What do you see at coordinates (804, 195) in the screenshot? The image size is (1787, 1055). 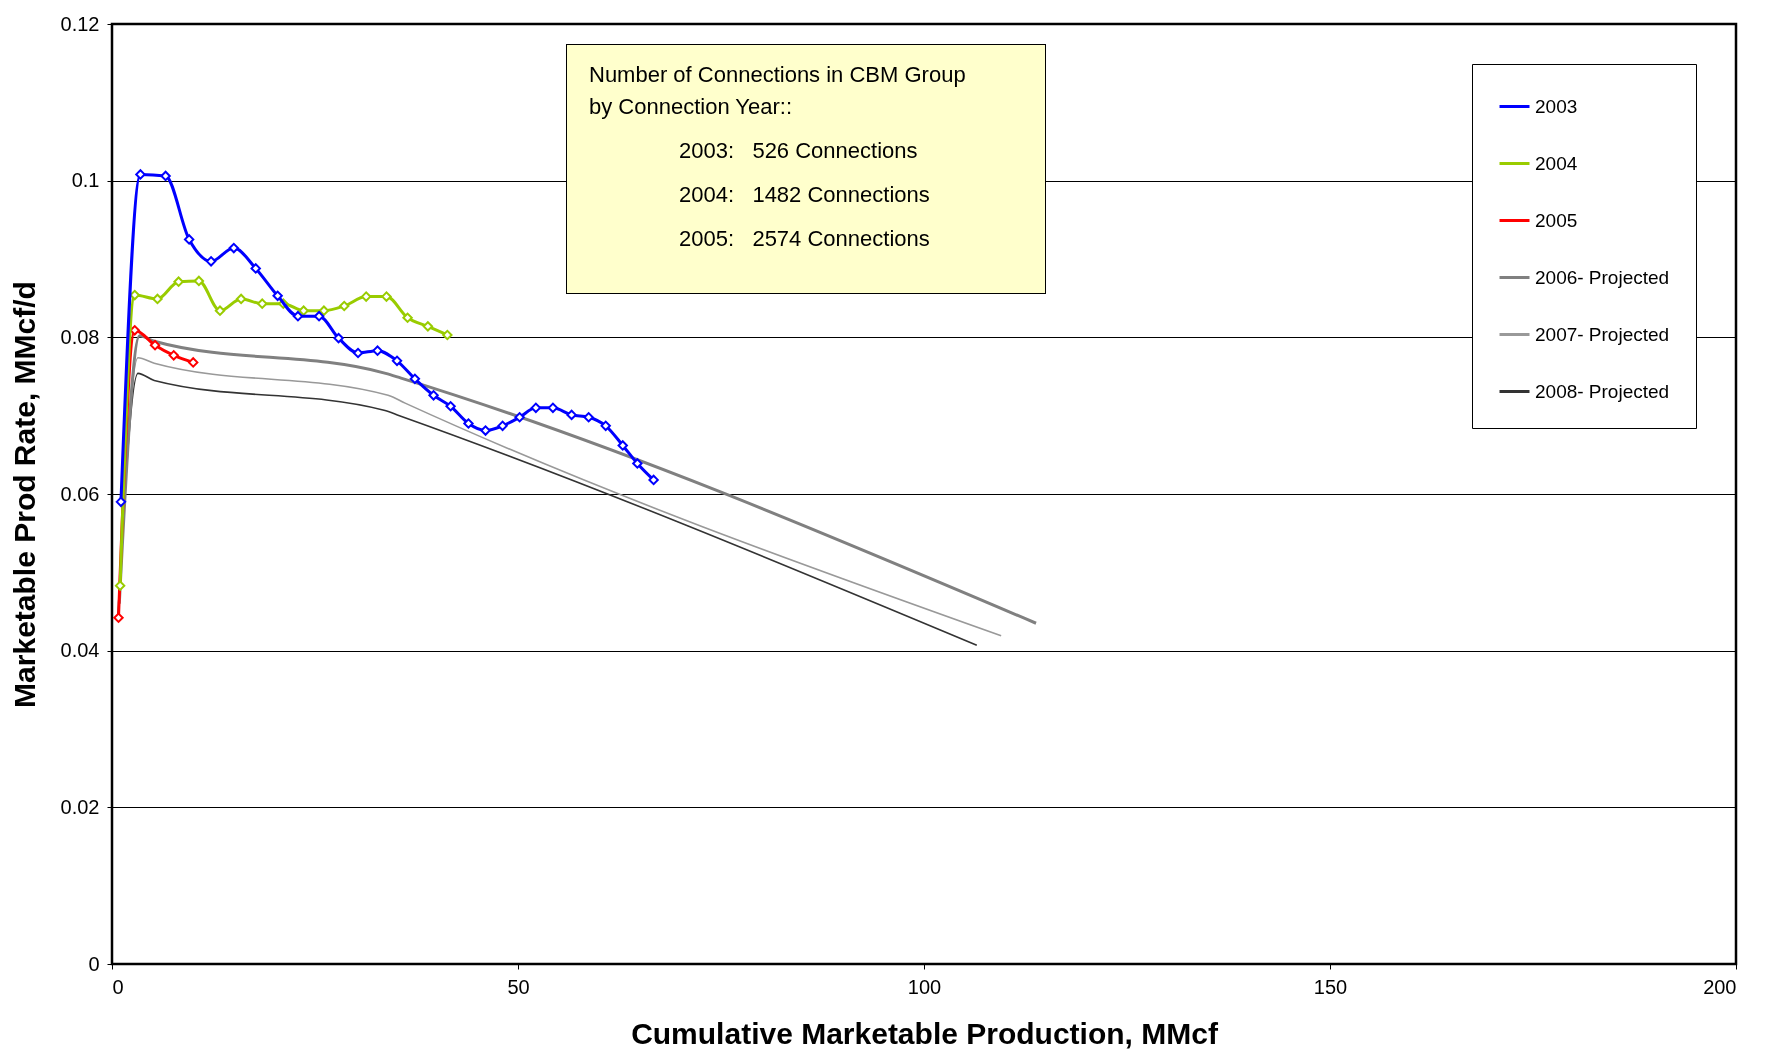 I see `annotation: 2004: 1482 Connections` at bounding box center [804, 195].